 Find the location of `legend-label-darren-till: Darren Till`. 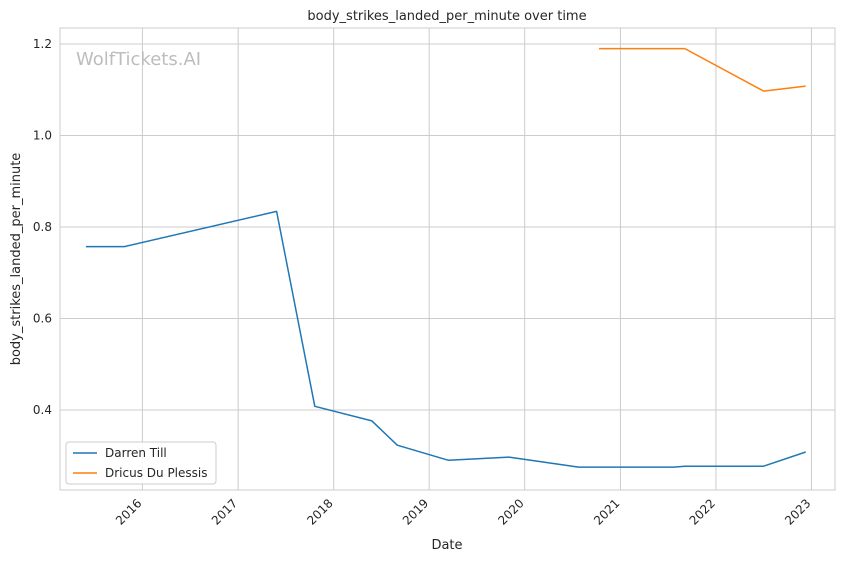

legend-label-darren-till: Darren Till is located at coordinates (136, 453).